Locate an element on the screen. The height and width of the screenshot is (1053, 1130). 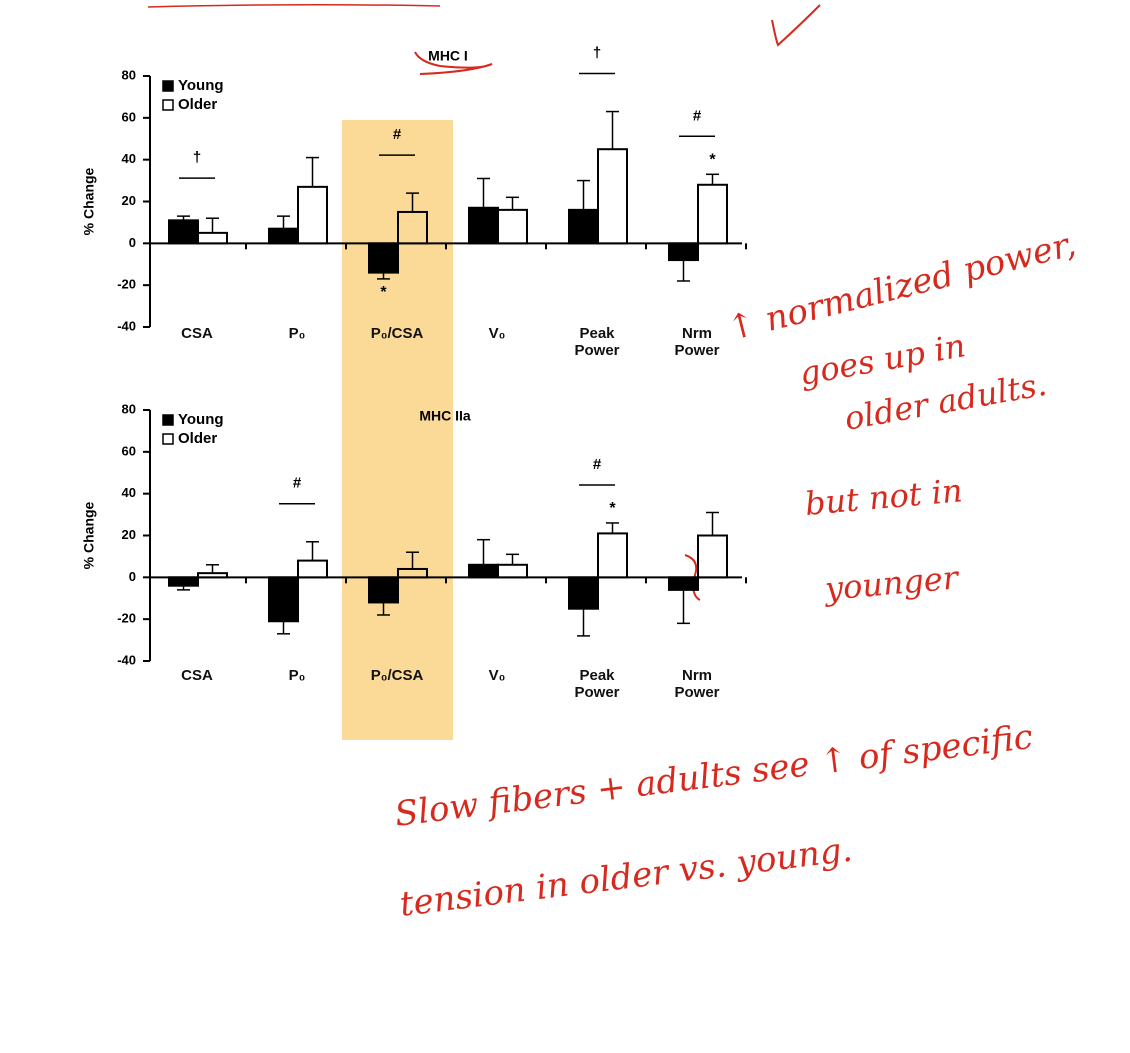
chart-title: MHC I is located at coordinates (448, 56).